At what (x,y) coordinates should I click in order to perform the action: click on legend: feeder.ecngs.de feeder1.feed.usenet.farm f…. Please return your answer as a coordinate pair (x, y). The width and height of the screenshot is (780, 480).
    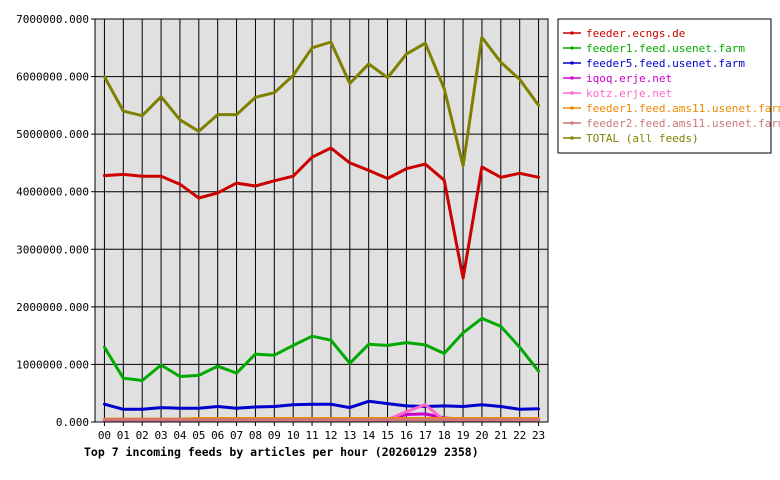
    Looking at the image, I should click on (668, 86).